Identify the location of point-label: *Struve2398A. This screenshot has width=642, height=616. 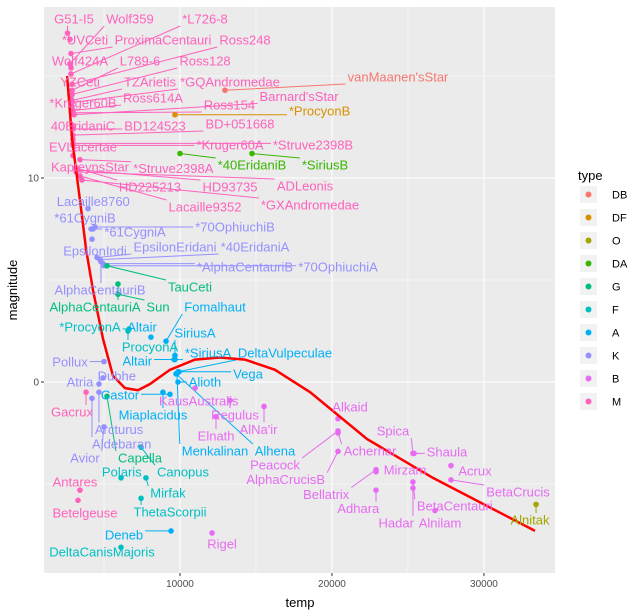
(173, 168).